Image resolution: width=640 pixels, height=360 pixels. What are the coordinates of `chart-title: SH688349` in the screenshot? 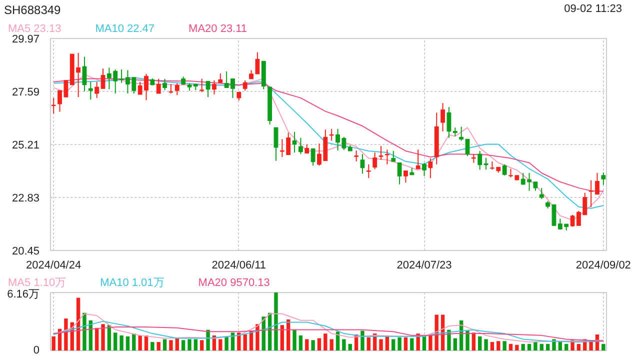 It's located at (32, 10).